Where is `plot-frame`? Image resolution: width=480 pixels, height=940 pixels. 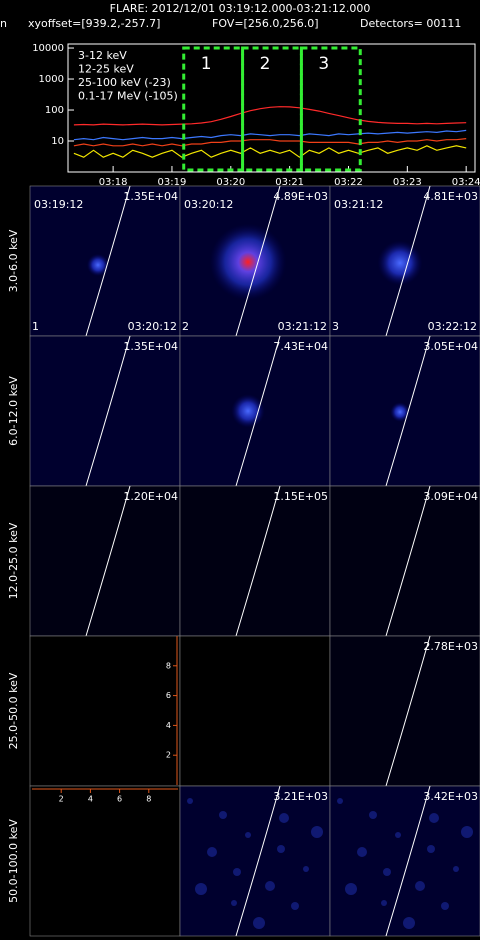 plot-frame is located at coordinates (271, 108).